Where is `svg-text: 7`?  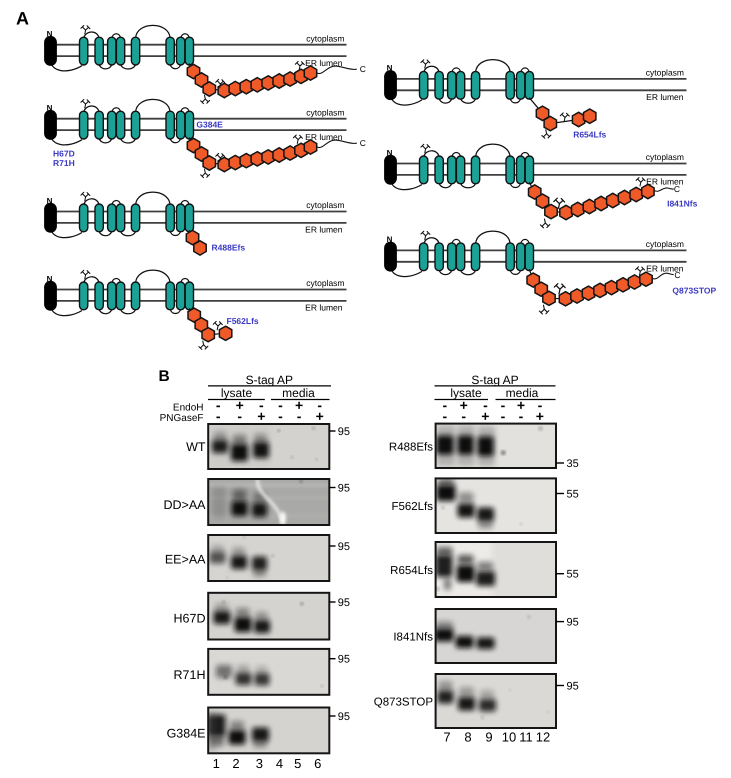 svg-text: 7 is located at coordinates (446, 736).